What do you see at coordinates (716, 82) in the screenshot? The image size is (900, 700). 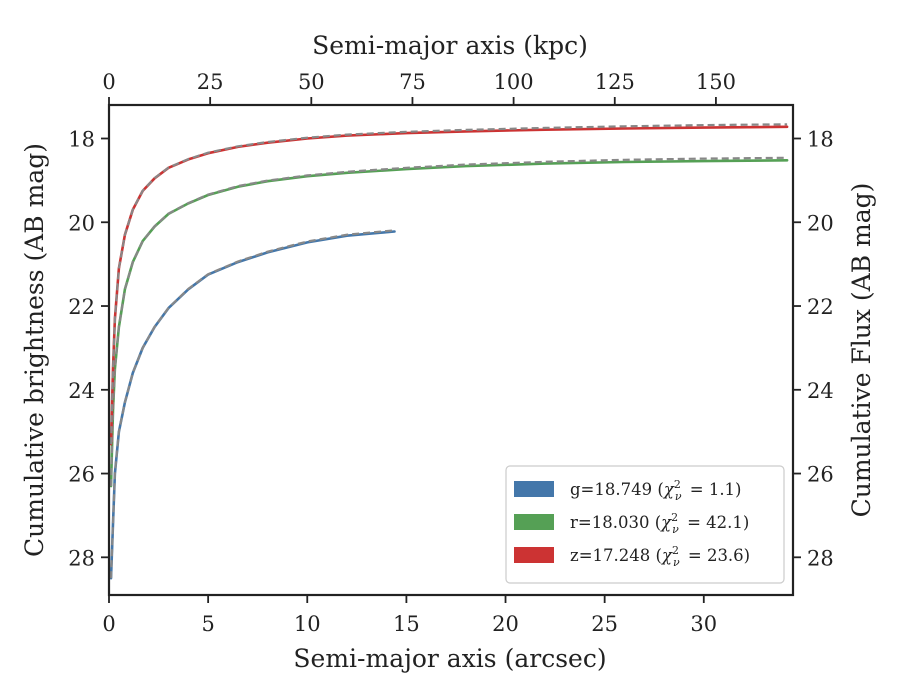 I see `top-x-tick-label: 150` at bounding box center [716, 82].